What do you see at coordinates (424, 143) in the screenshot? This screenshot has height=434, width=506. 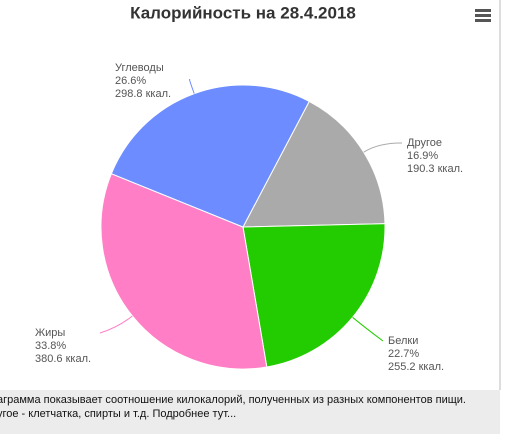 I see `slice-label: Другое` at bounding box center [424, 143].